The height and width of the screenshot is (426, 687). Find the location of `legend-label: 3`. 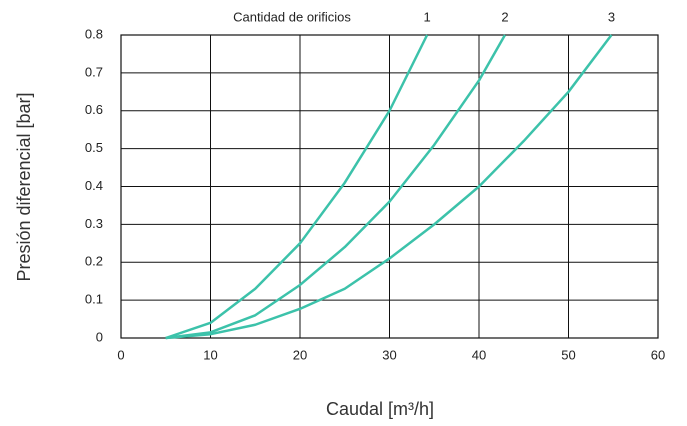

legend-label: 3 is located at coordinates (611, 16).